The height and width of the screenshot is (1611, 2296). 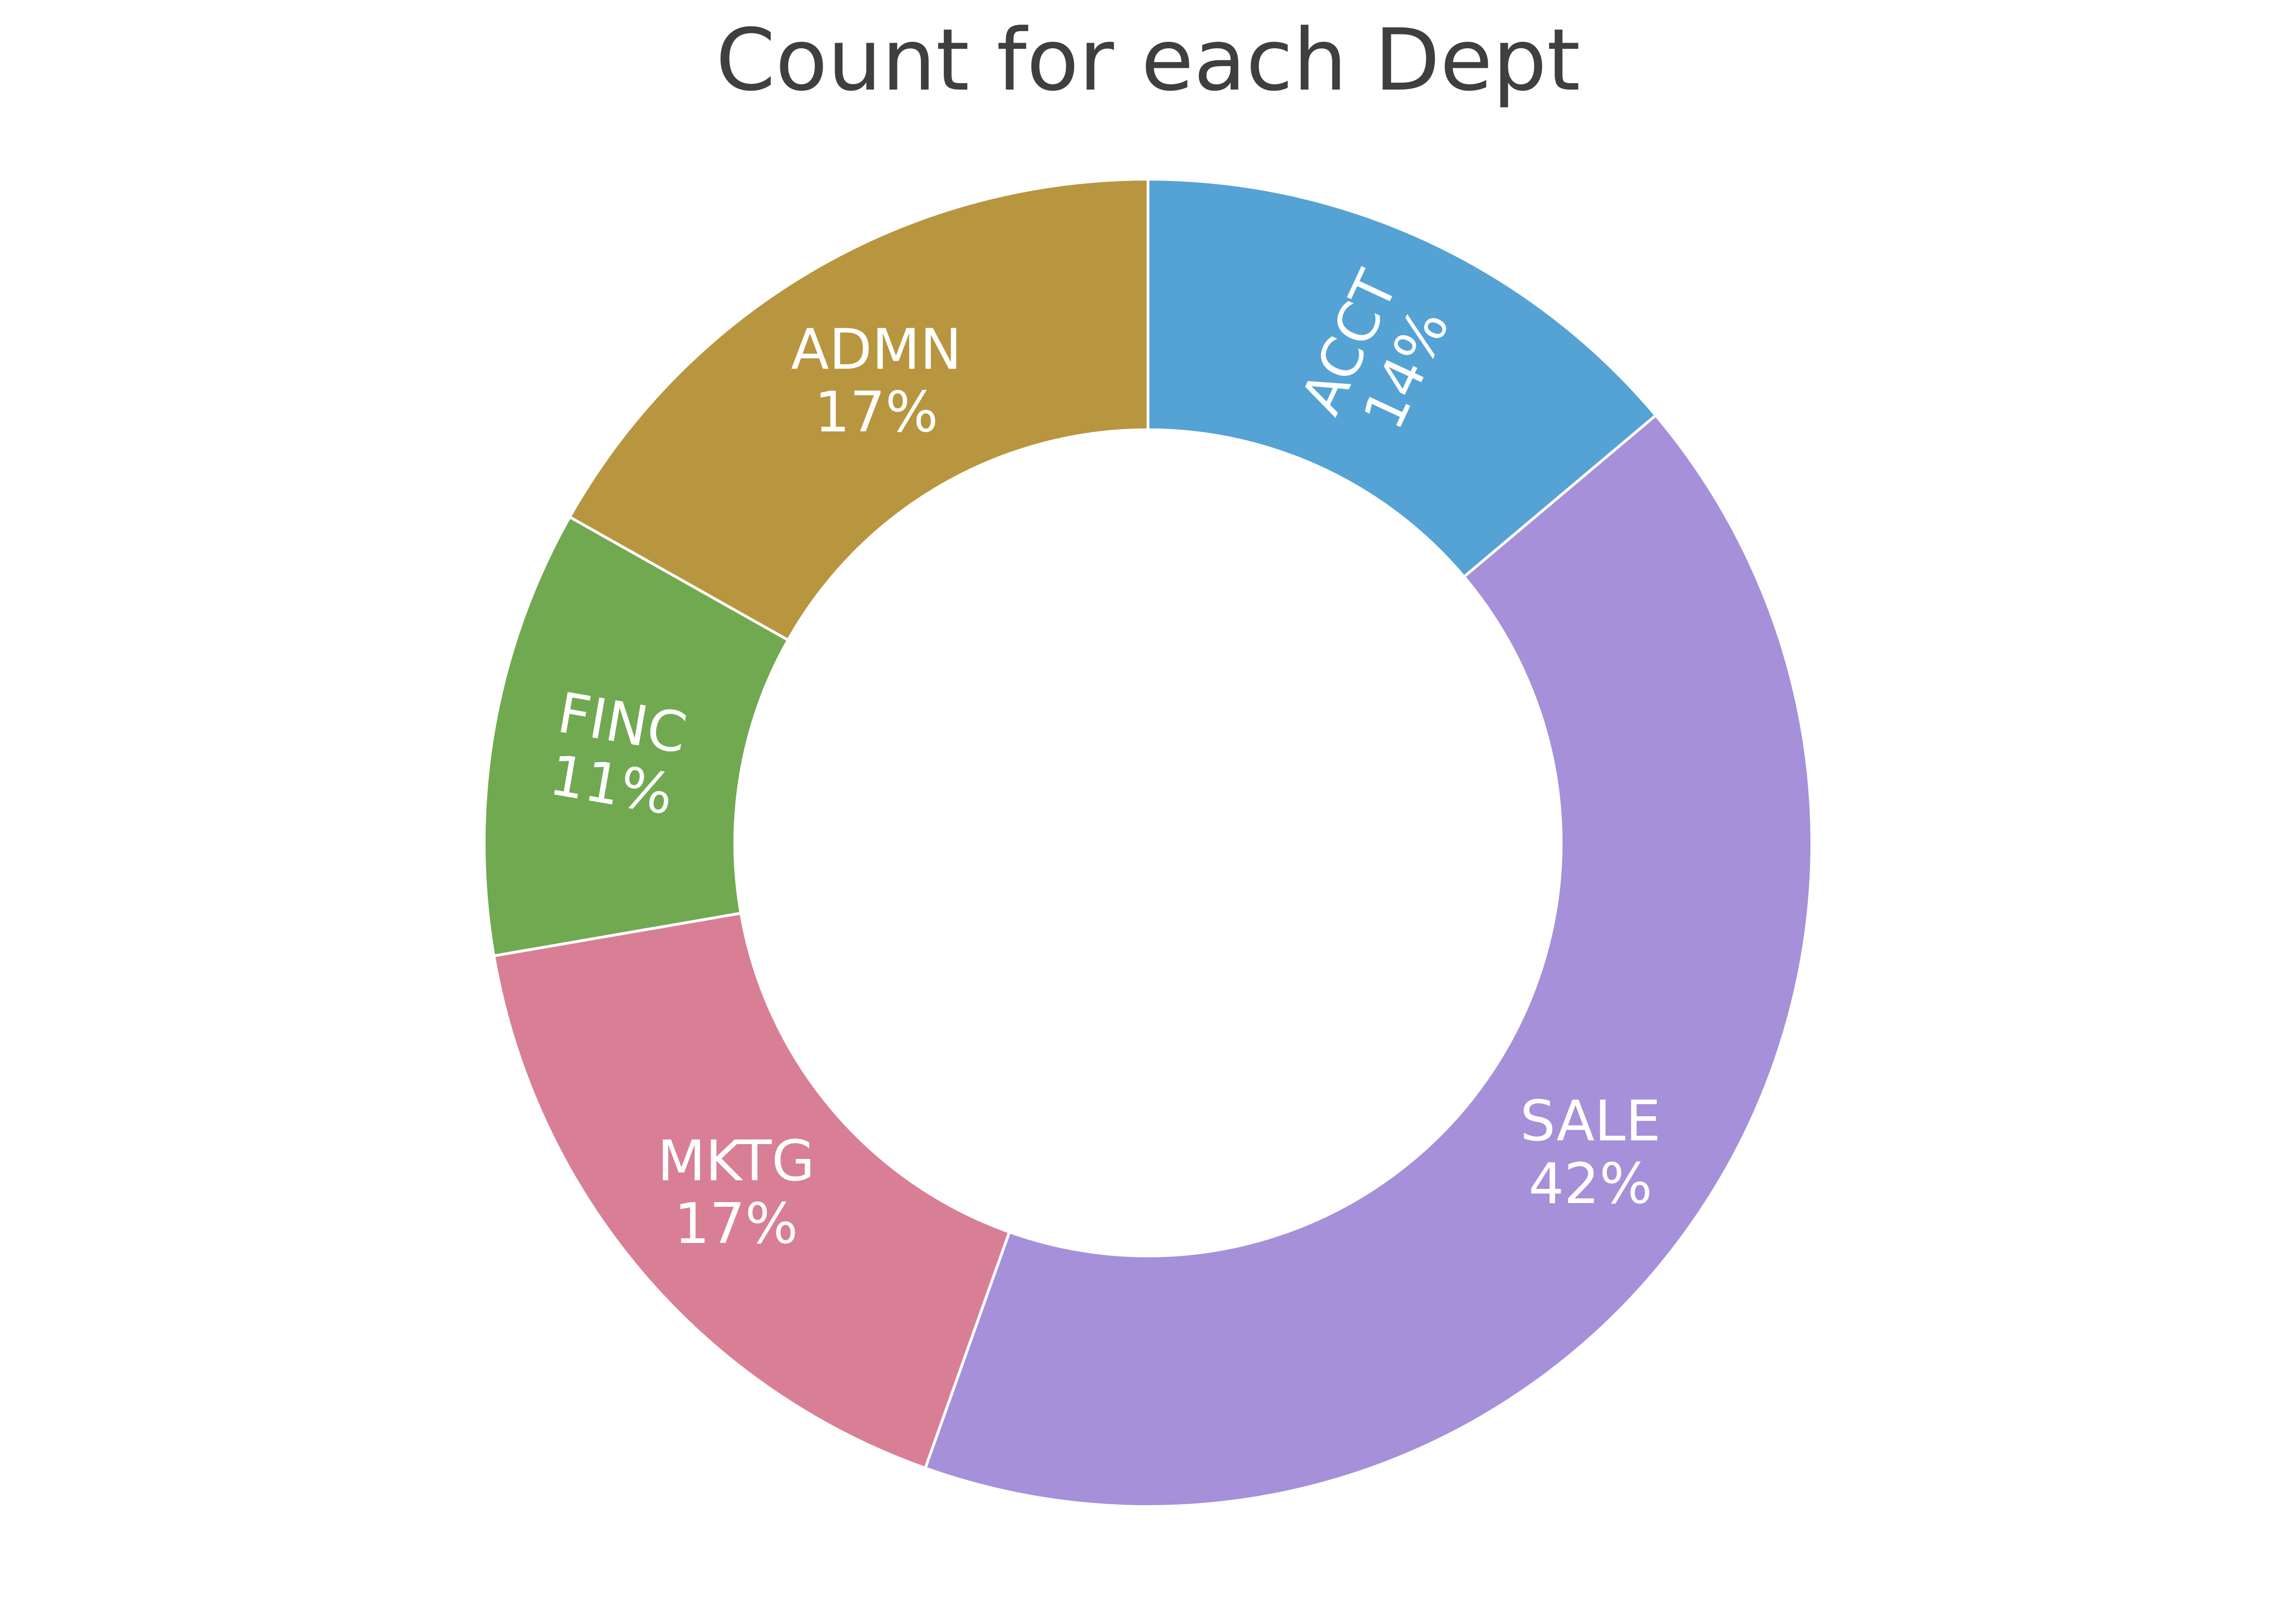 What do you see at coordinates (1590, 1121) in the screenshot?
I see `slice-category-label: SALE` at bounding box center [1590, 1121].